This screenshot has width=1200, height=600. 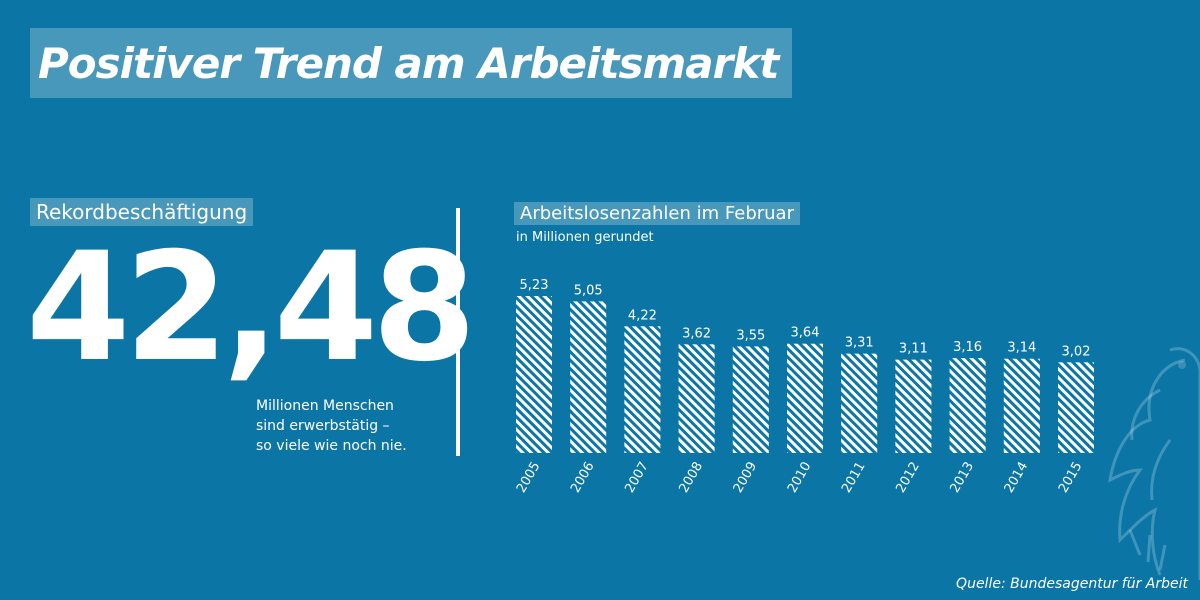 I want to click on value-label-2010: 3,64, so click(x=805, y=333).